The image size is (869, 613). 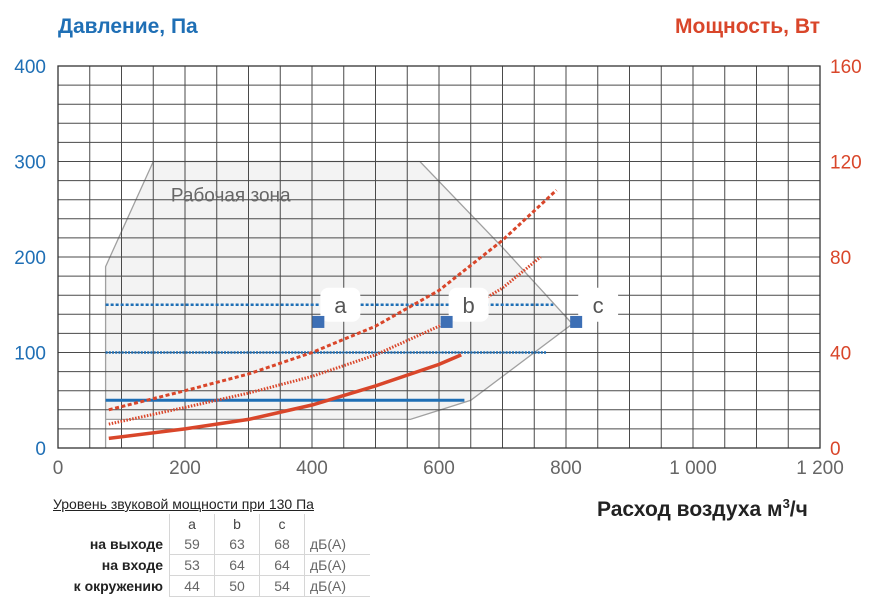 I want to click on col-header-b: b, so click(x=237, y=524).